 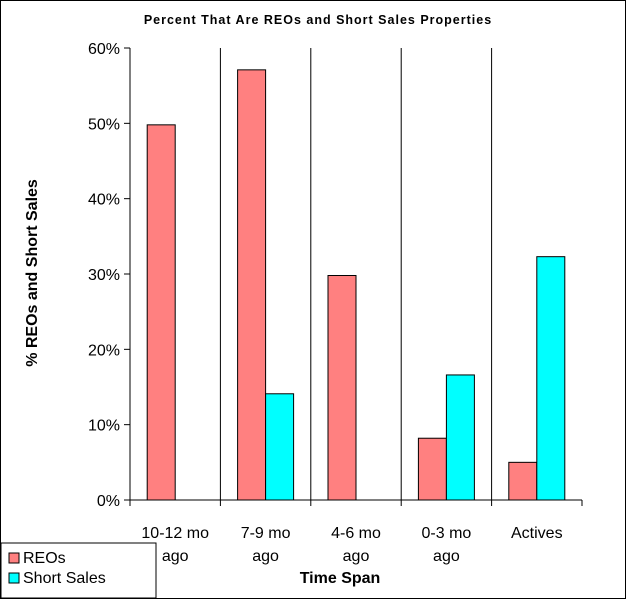 What do you see at coordinates (537, 533) in the screenshot?
I see `x-tick-label: Actives` at bounding box center [537, 533].